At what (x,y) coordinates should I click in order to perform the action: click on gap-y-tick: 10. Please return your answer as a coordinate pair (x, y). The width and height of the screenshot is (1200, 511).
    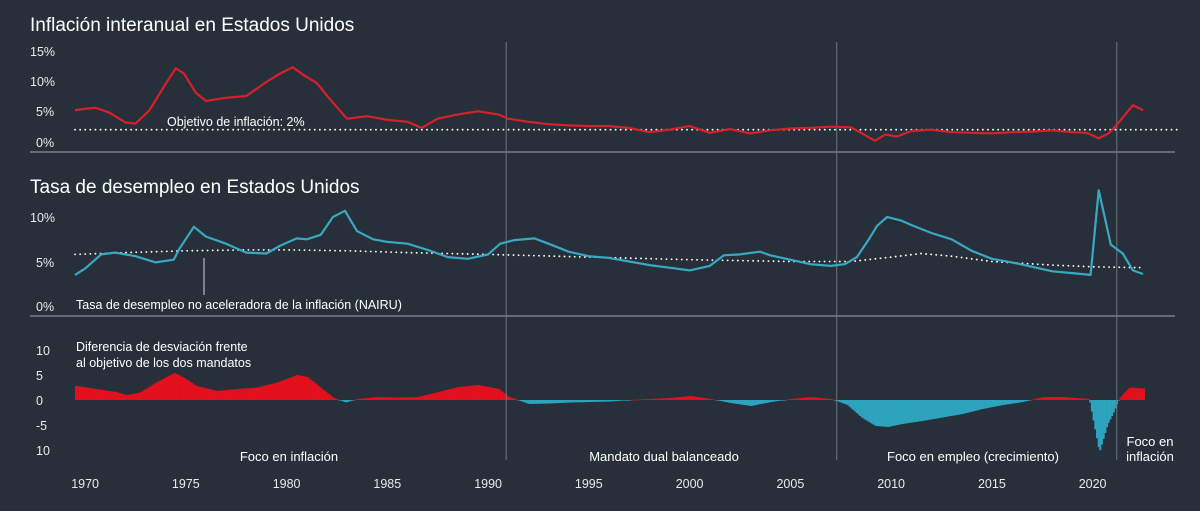
    Looking at the image, I should click on (43, 451).